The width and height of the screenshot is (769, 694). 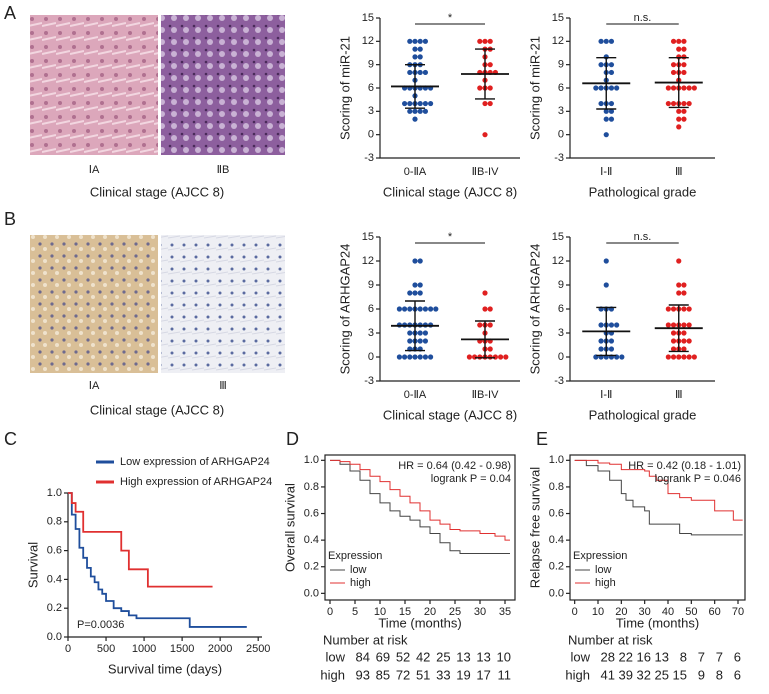 I want to click on risk-count: 7, so click(x=701, y=656).